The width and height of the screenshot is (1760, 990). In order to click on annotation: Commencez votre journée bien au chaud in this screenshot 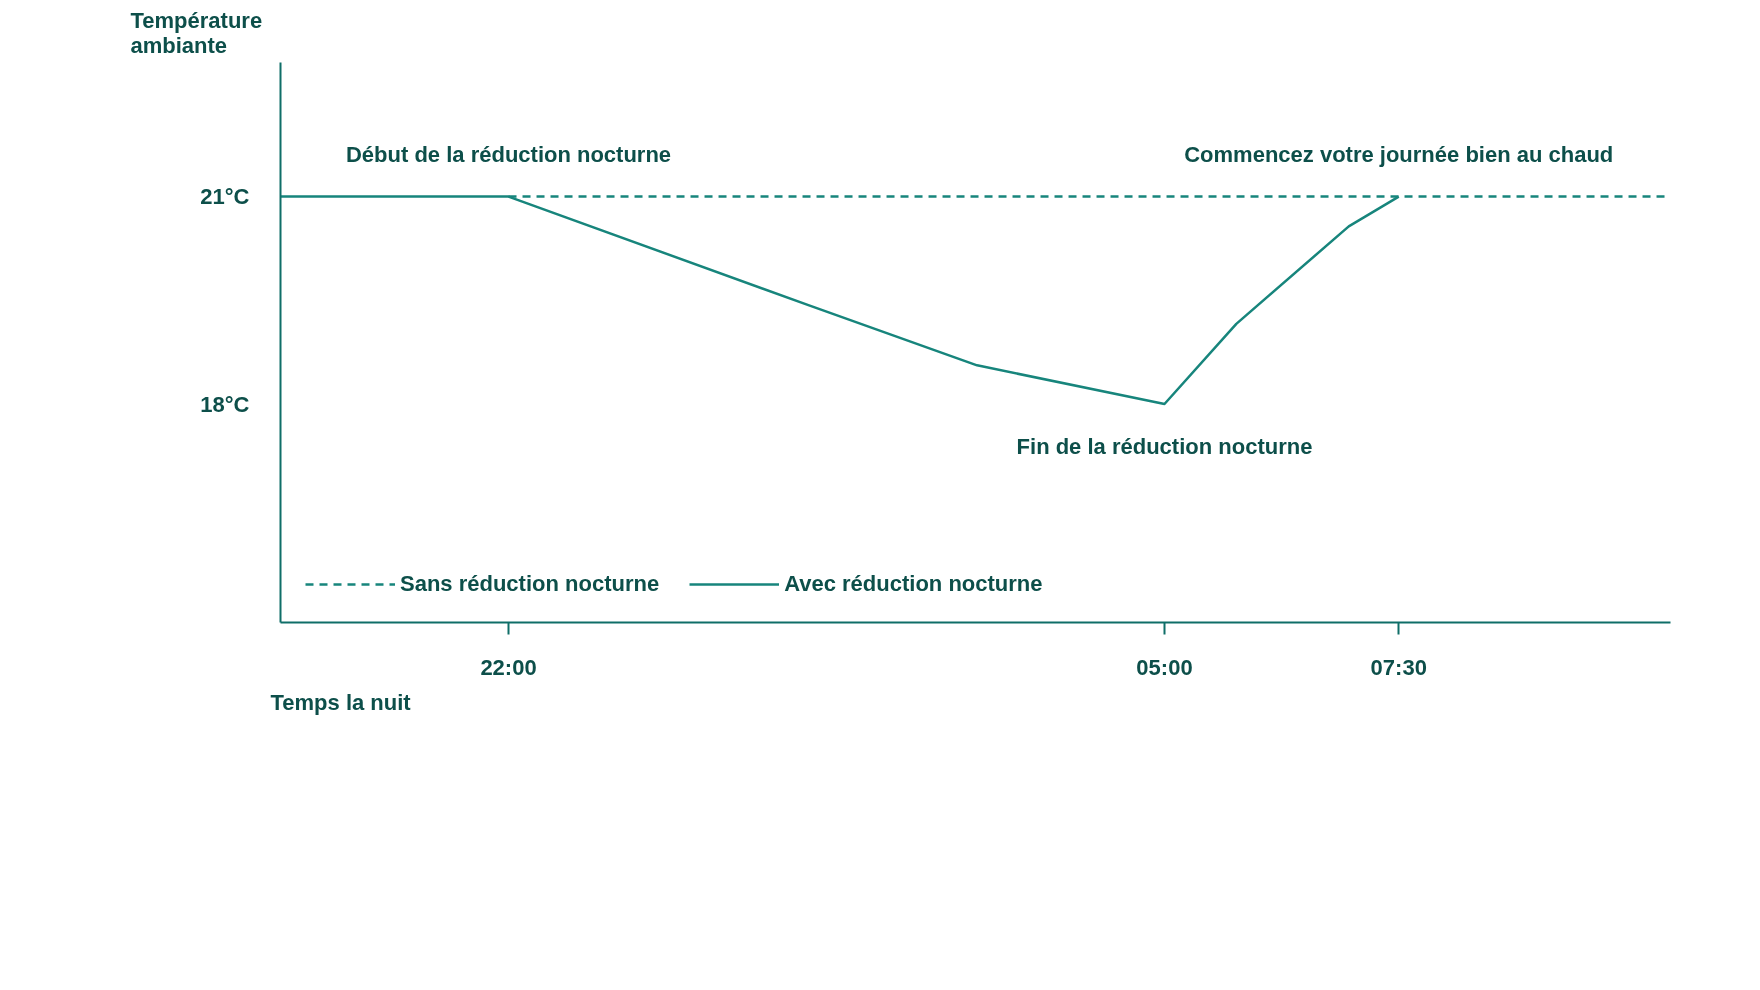, I will do `click(1399, 154)`.